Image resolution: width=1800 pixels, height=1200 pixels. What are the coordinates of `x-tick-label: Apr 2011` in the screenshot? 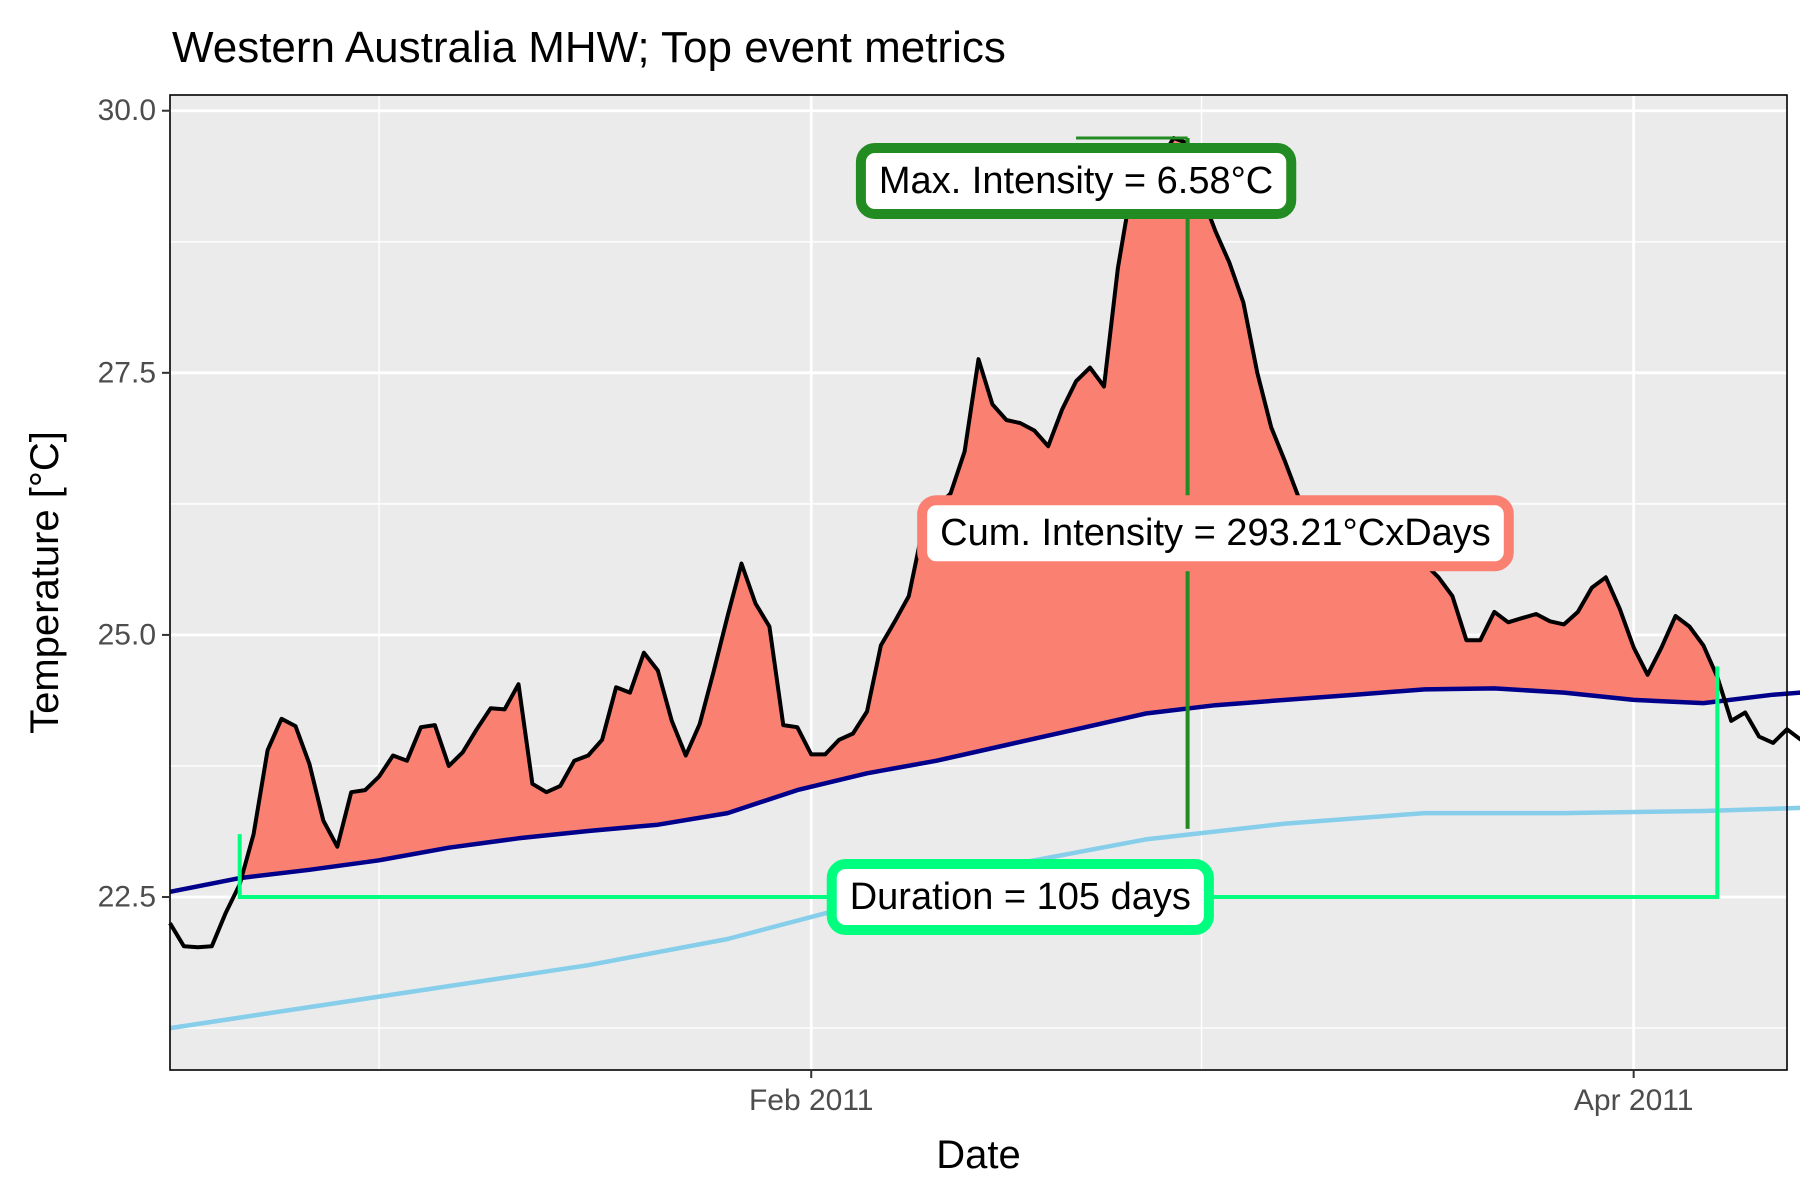 It's located at (1634, 1100).